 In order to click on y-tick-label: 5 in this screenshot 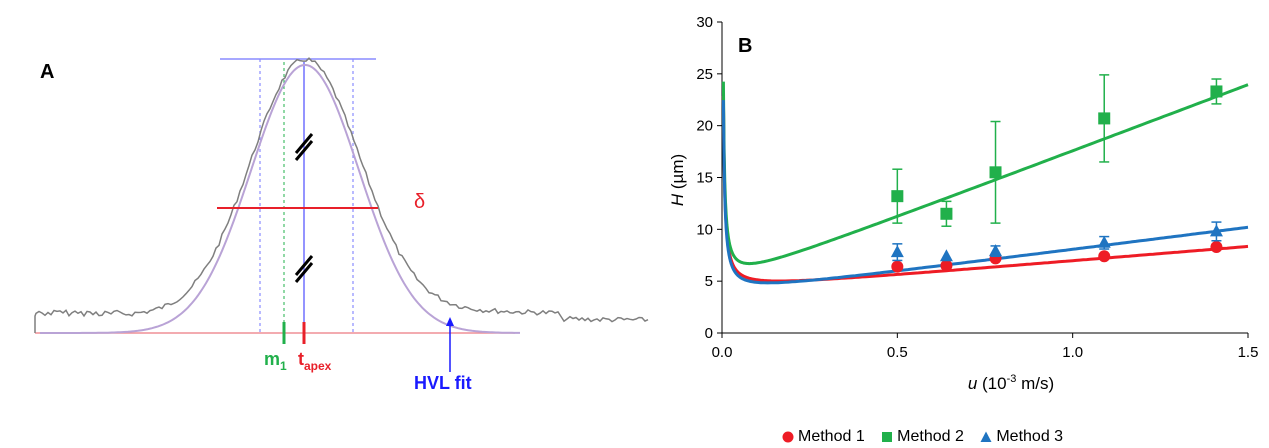, I will do `click(709, 281)`.